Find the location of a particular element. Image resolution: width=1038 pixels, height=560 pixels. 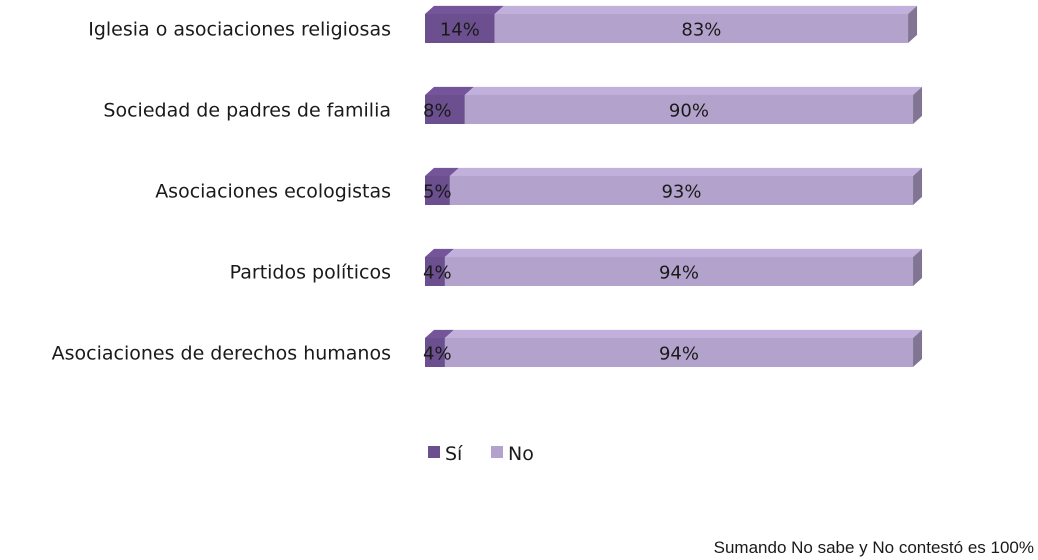

category-label: Sociedad de padres de familia is located at coordinates (247, 111).